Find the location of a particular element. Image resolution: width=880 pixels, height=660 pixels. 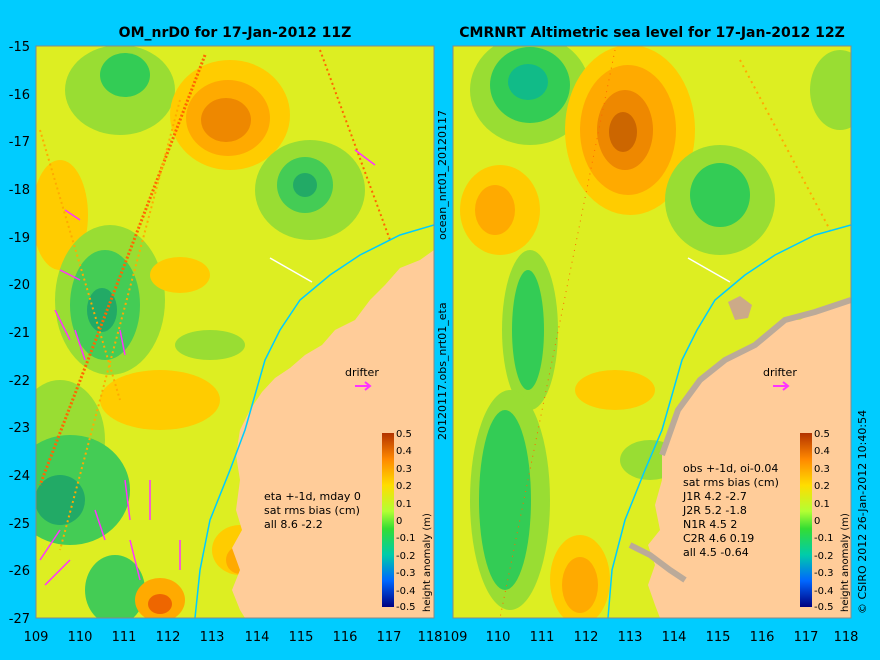

left-file-label: ocean_nrt01_20120117 is located at coordinates (442, 175).